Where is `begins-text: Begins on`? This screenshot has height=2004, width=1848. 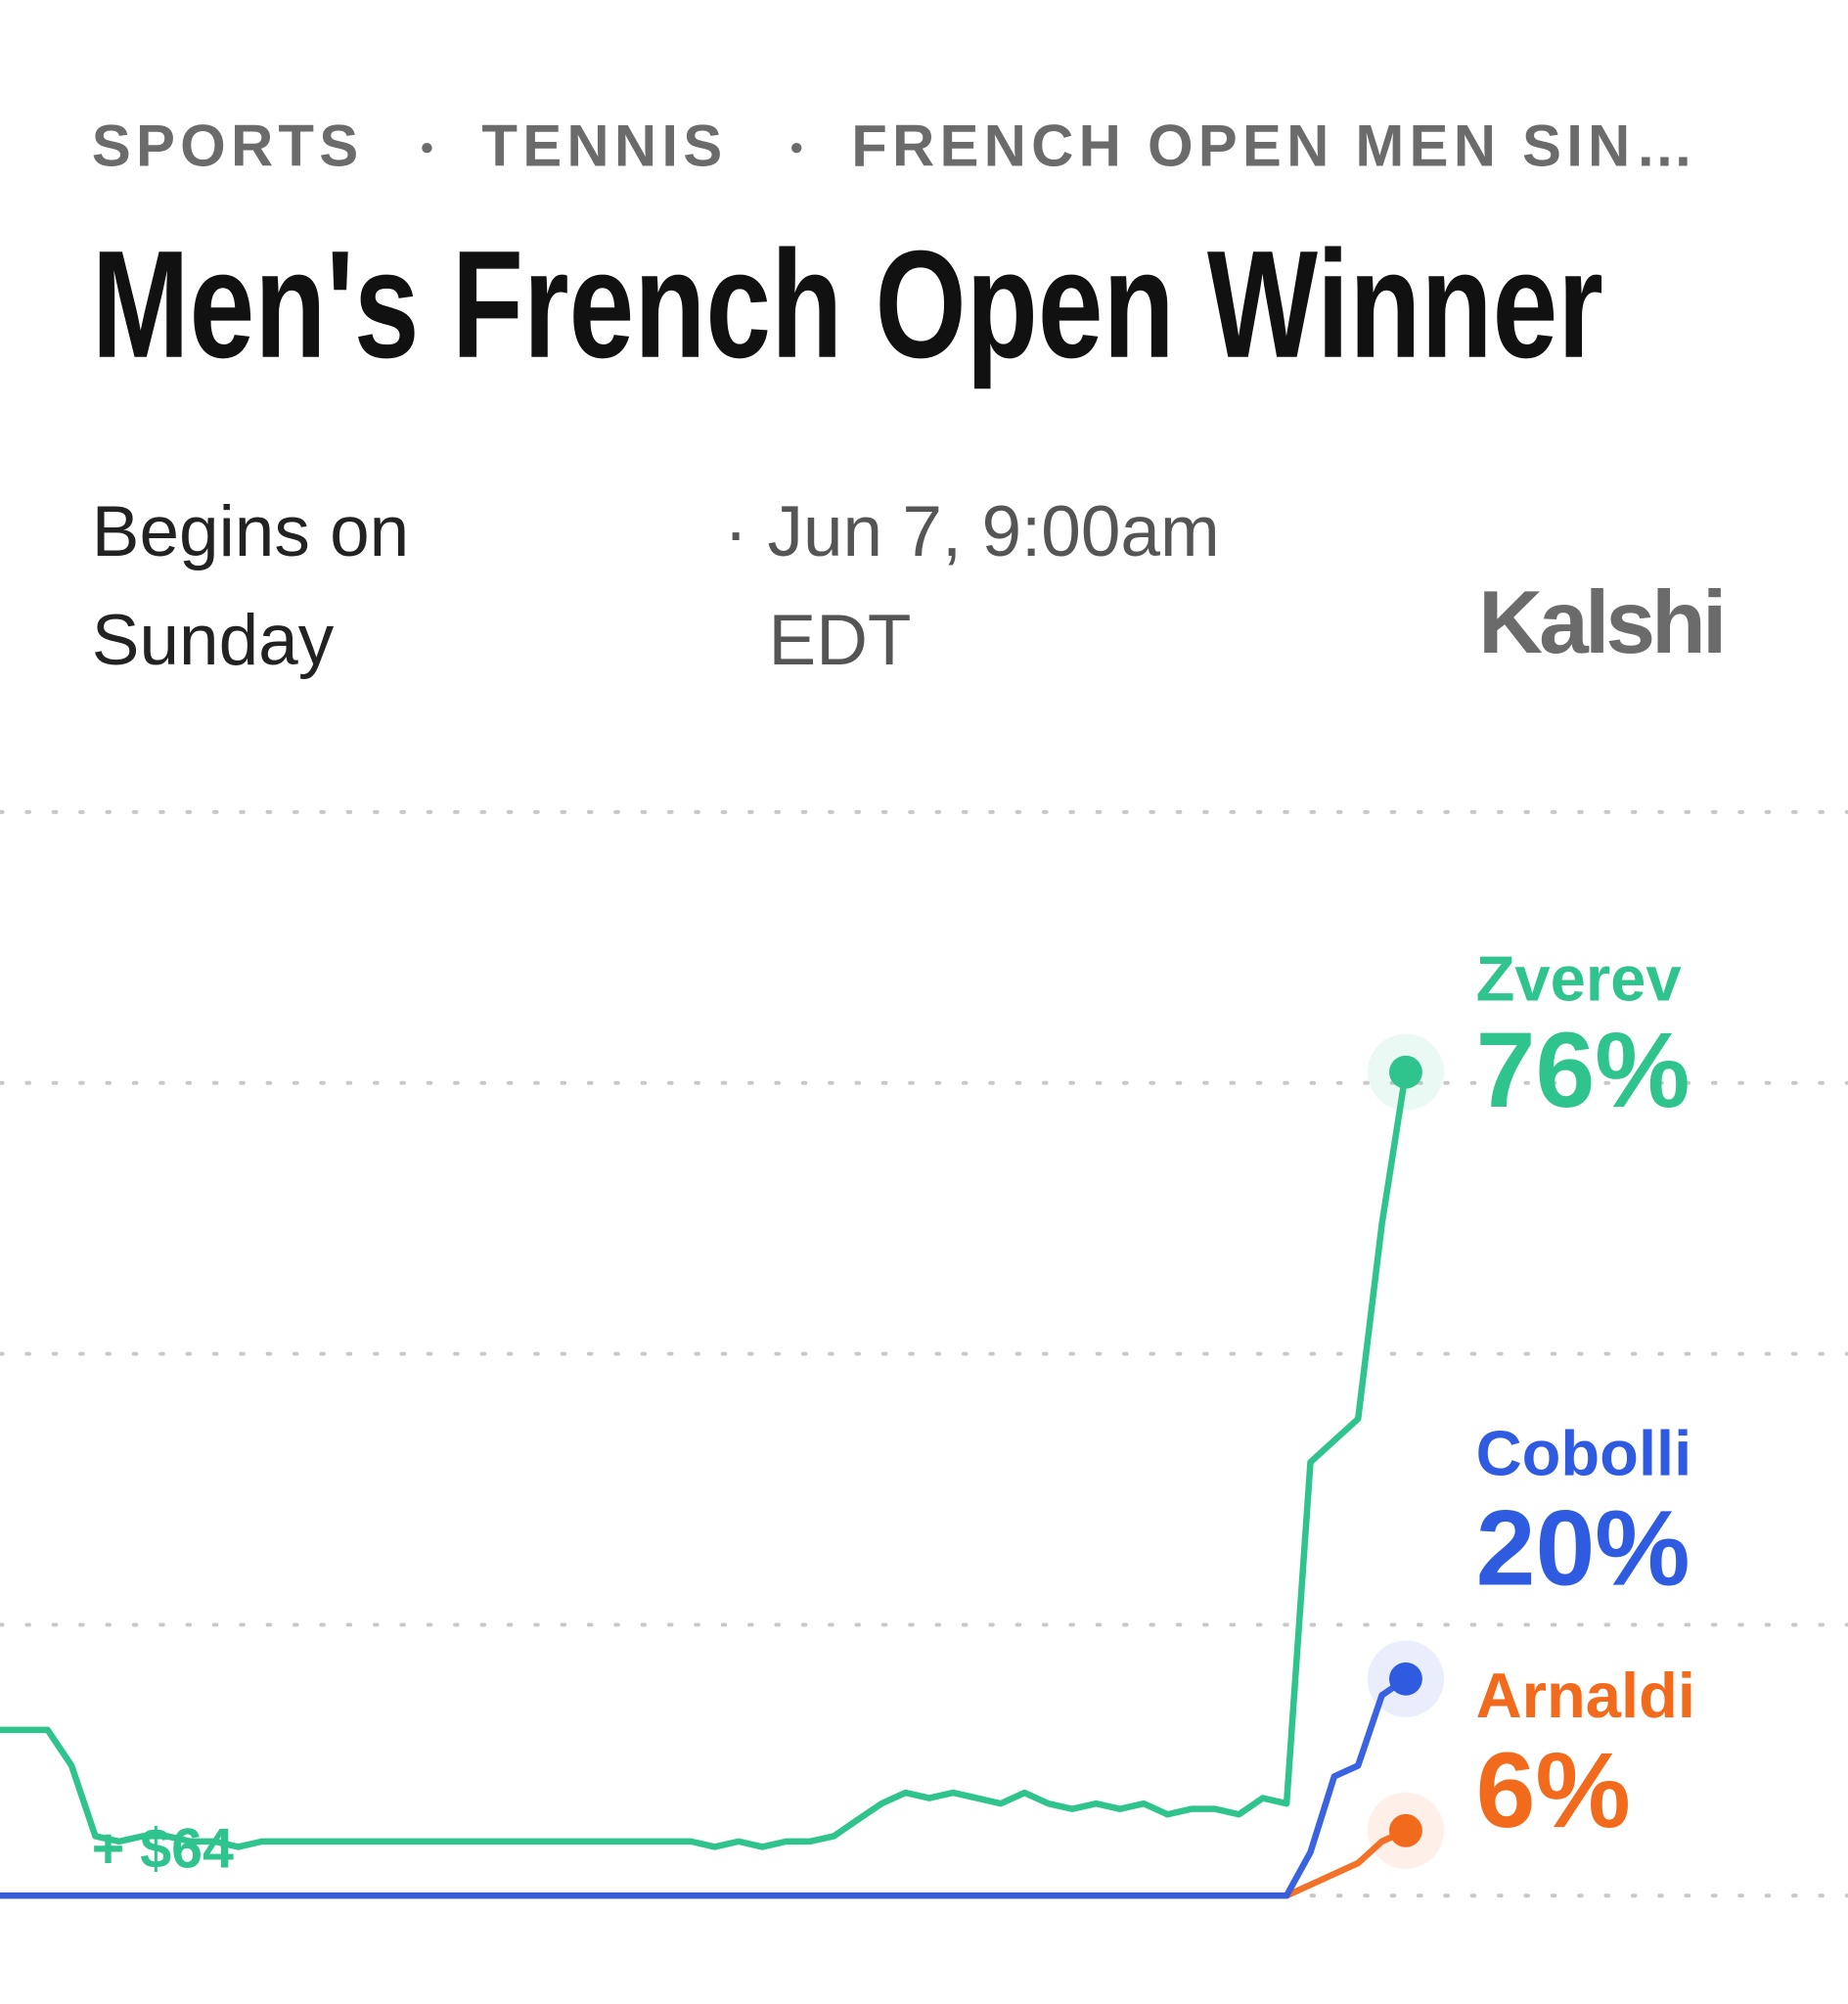
begins-text: Begins on is located at coordinates (250, 531).